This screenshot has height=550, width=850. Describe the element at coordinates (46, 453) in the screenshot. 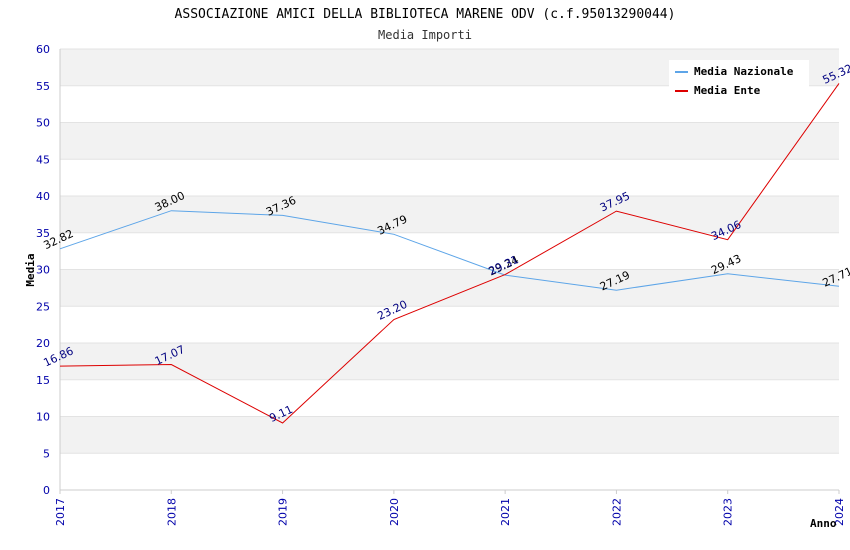

I see `y-tick-label: 5` at that location.